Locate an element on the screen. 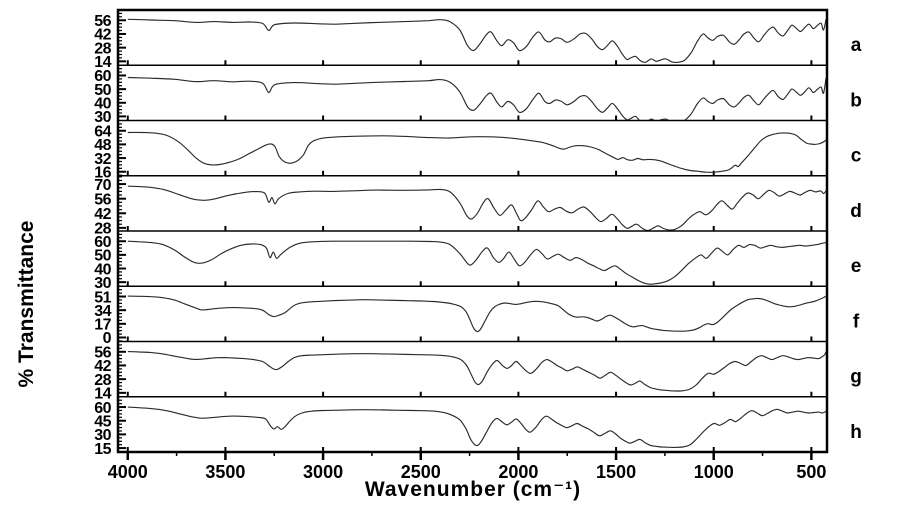  x-tick-label: 1500 is located at coordinates (616, 472).